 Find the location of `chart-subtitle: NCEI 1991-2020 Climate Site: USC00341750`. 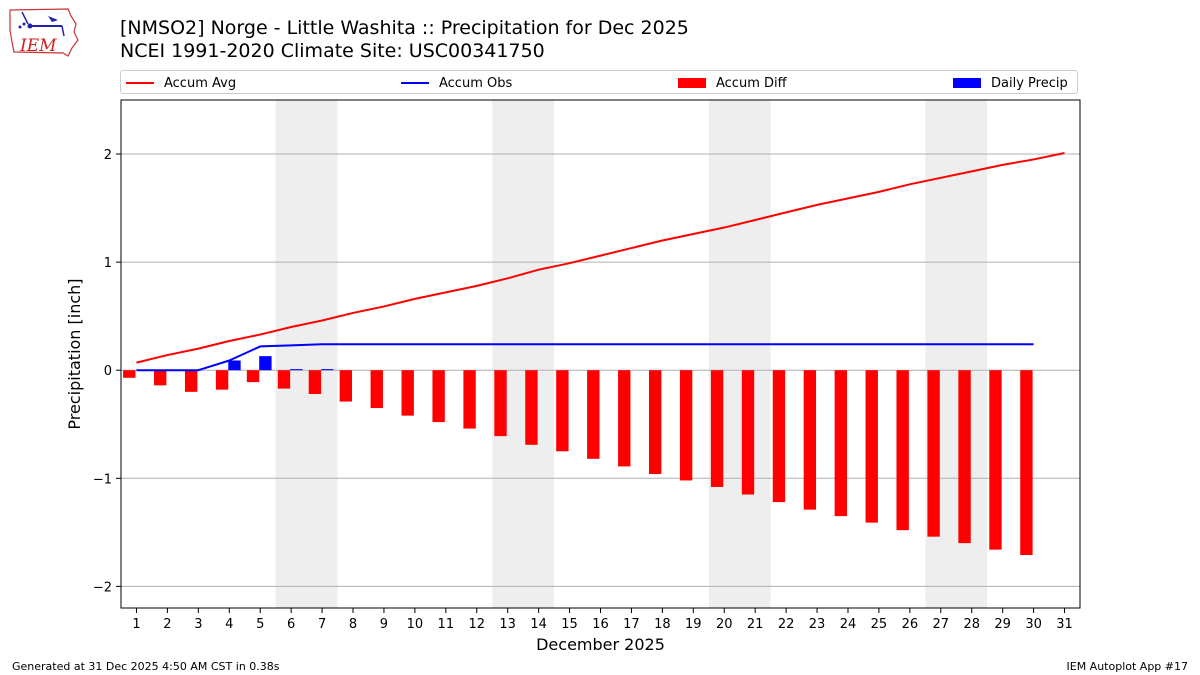

chart-subtitle: NCEI 1991-2020 Climate Site: USC00341750 is located at coordinates (332, 51).